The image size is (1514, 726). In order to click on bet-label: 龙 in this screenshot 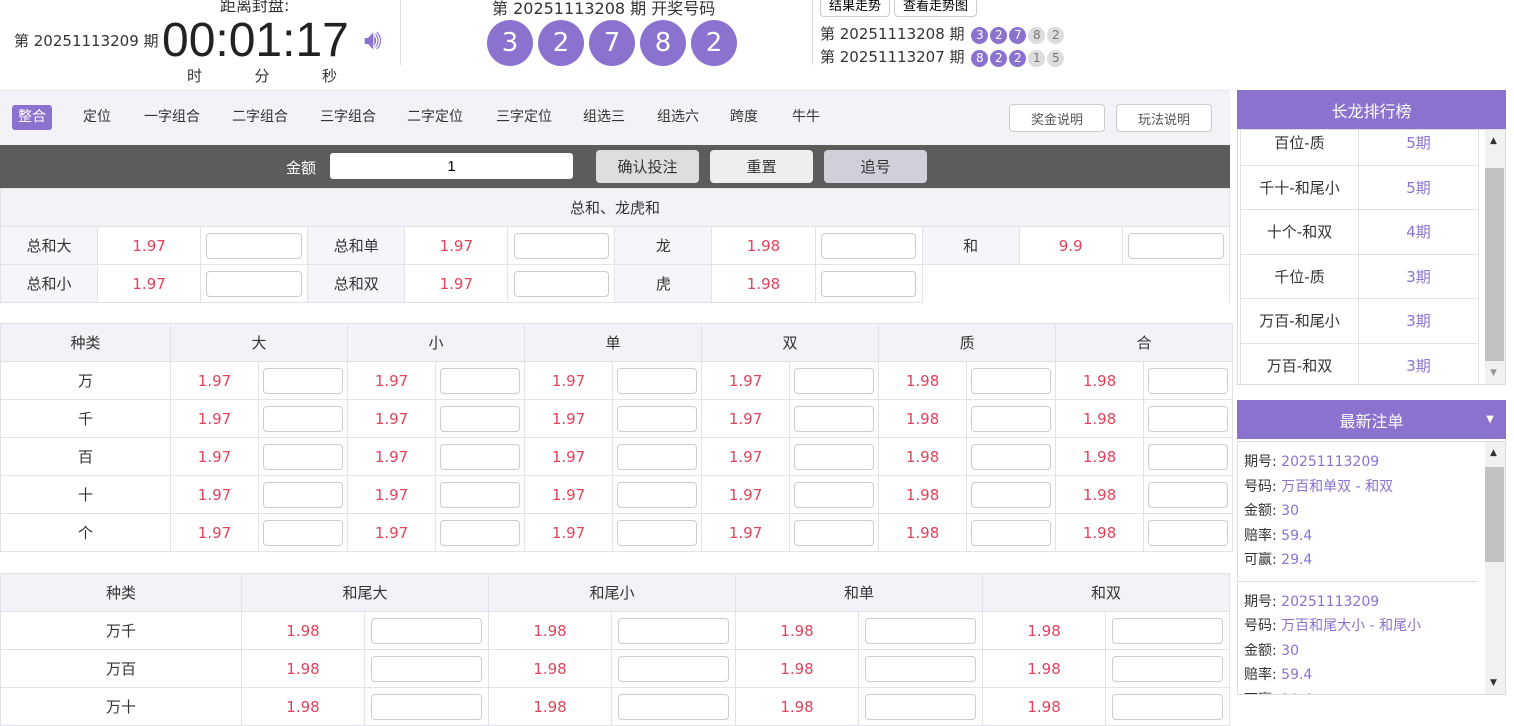, I will do `click(663, 245)`.